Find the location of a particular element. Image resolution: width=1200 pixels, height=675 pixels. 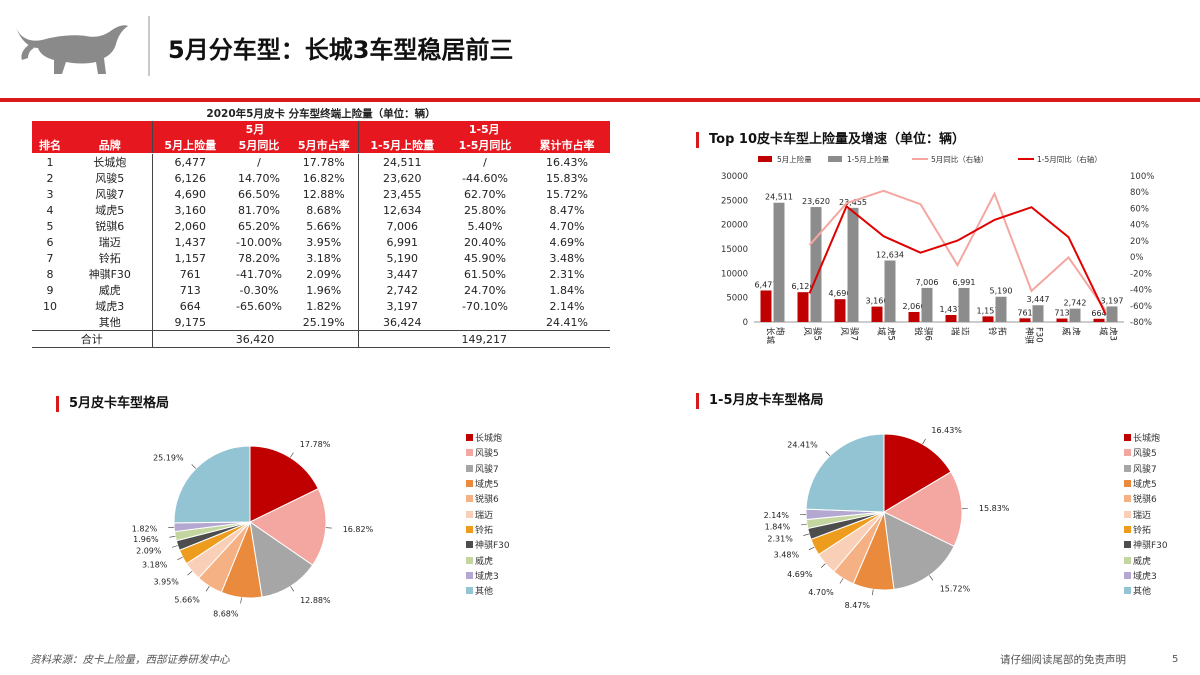

svg-text: 5月上险量 is located at coordinates (794, 159).